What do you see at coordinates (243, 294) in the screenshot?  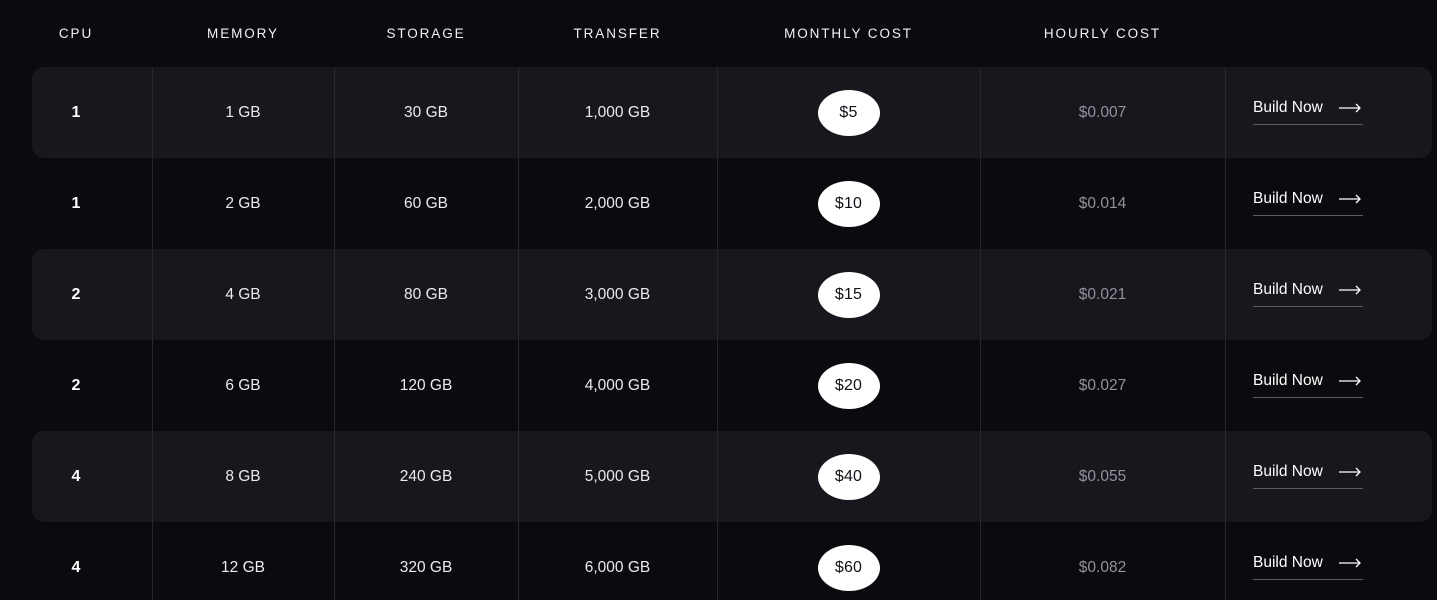 I see `cell-memory: 4 GB` at bounding box center [243, 294].